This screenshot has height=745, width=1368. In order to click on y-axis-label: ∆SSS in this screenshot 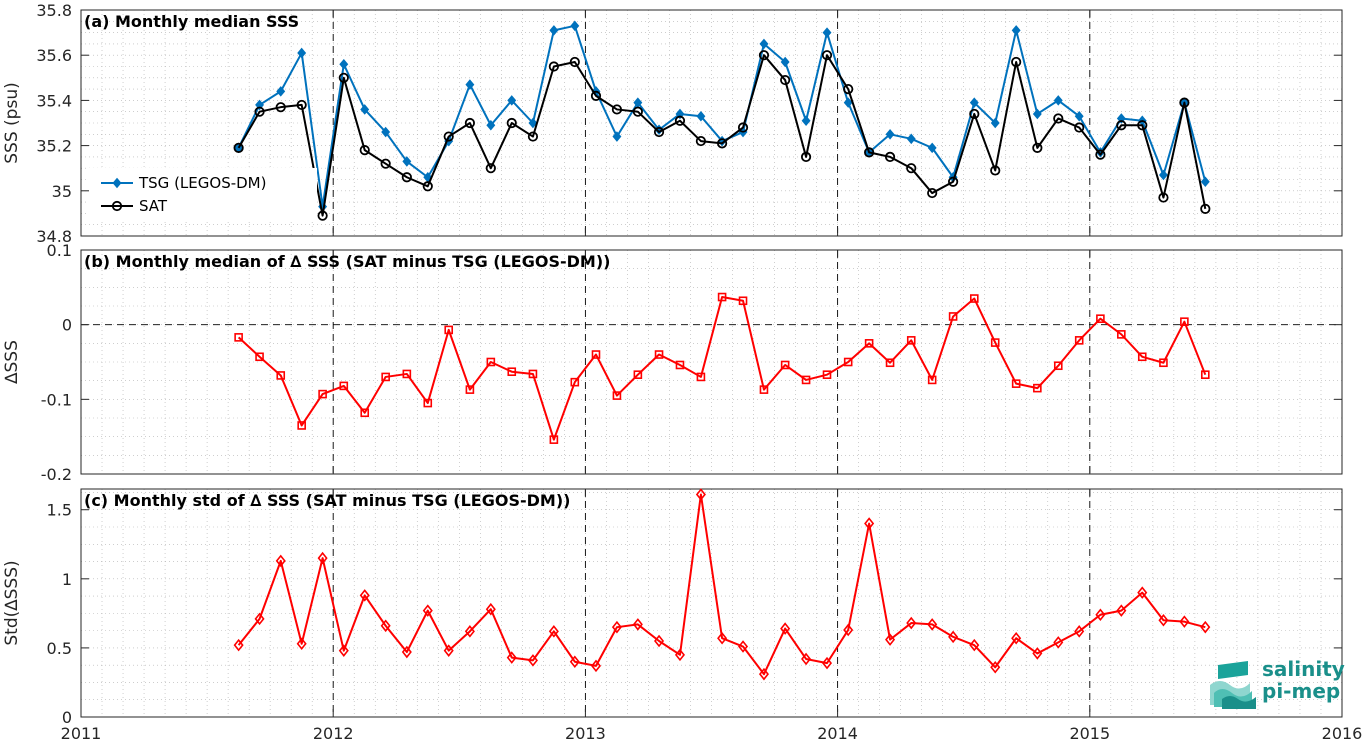, I will do `click(12, 362)`.